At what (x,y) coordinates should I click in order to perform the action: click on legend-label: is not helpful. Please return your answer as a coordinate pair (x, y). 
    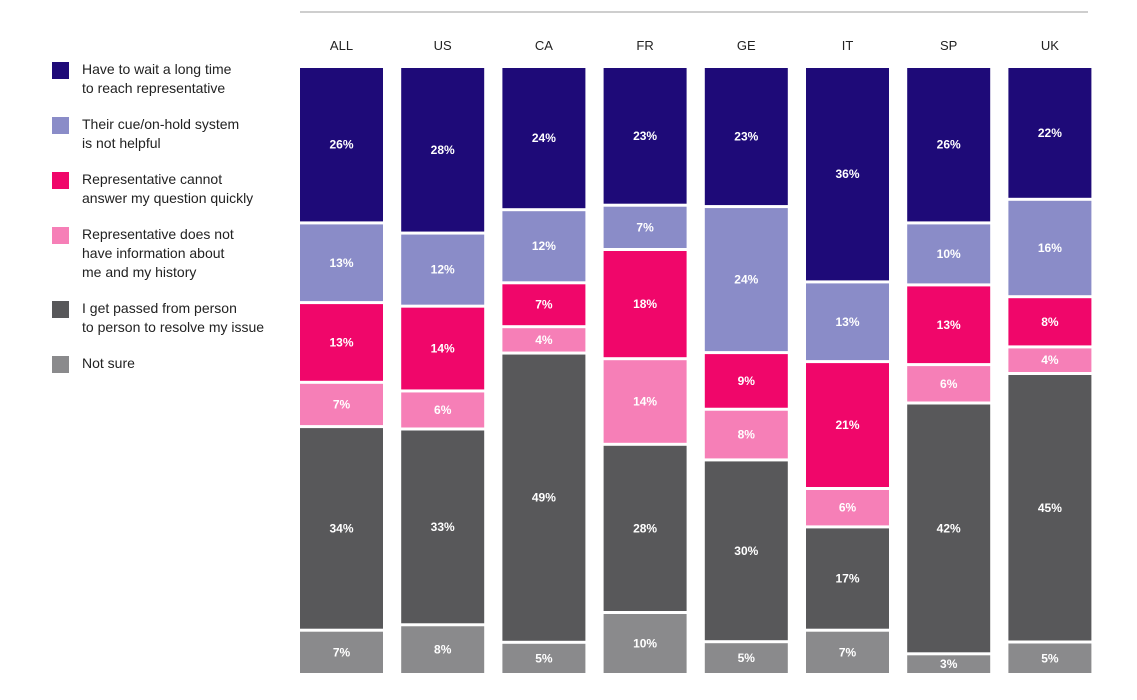
    Looking at the image, I should click on (121, 143).